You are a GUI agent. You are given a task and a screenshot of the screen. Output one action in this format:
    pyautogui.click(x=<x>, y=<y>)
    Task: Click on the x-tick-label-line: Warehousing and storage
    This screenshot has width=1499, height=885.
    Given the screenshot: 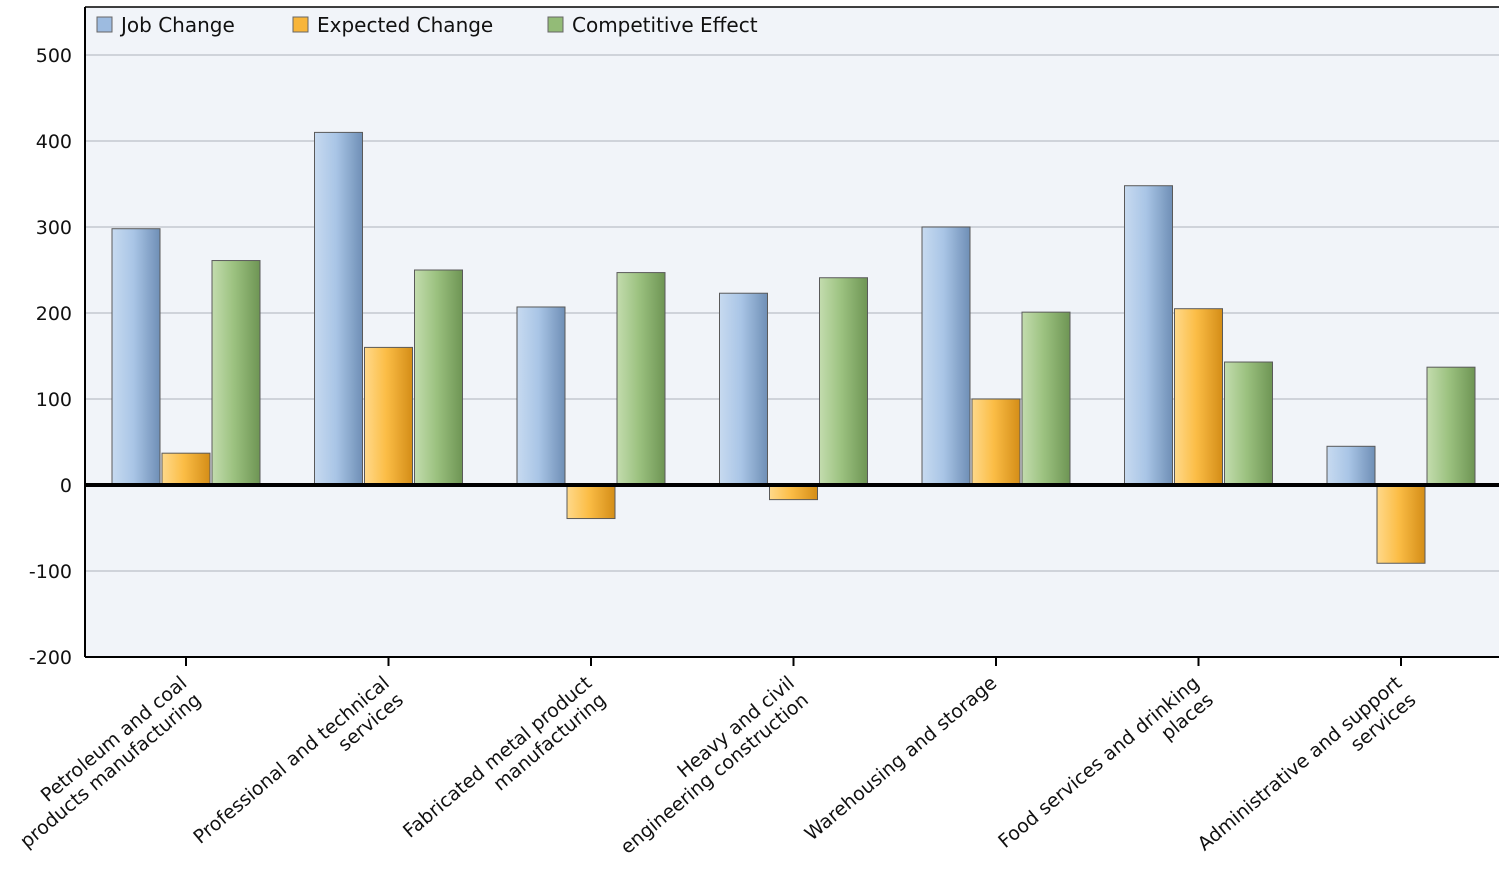 What is the action you would take?
    pyautogui.click(x=901, y=758)
    